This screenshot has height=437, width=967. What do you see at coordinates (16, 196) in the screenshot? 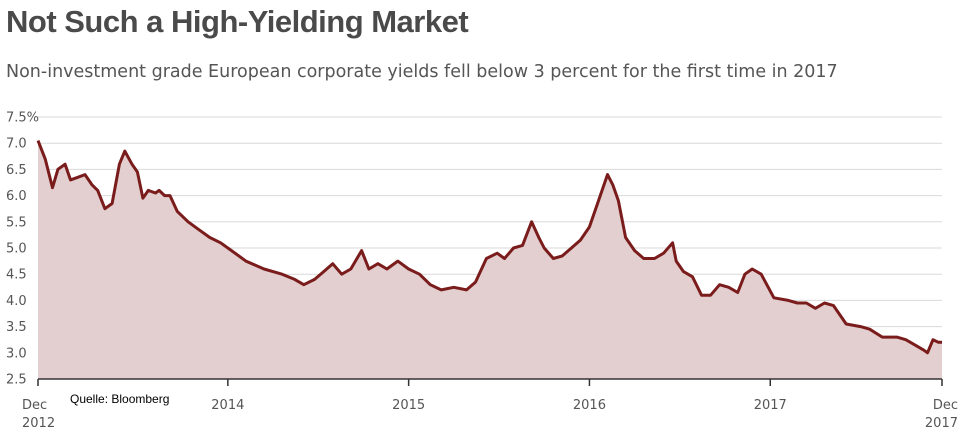
I see `y-tick-label: 6.0` at bounding box center [16, 196].